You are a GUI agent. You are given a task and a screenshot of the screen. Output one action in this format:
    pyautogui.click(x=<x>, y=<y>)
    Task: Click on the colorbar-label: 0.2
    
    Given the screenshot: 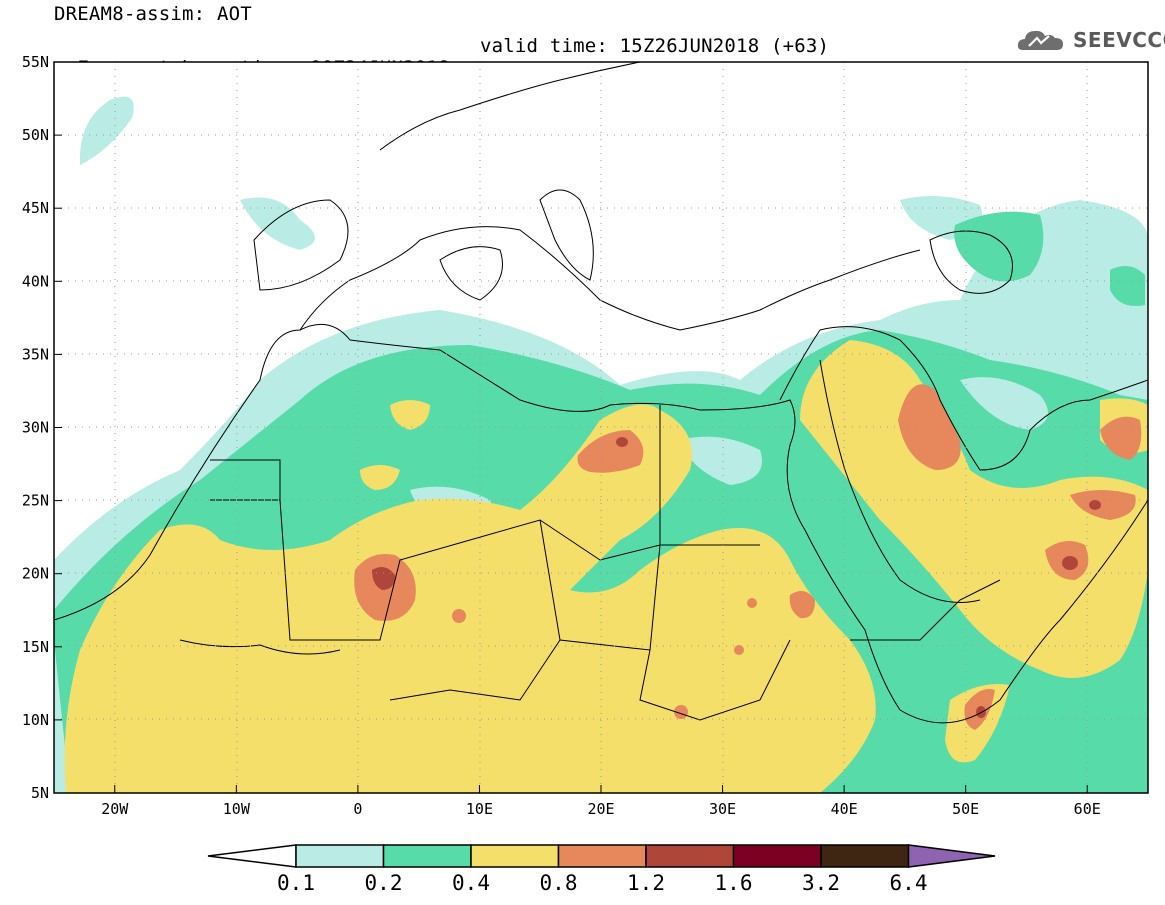 What is the action you would take?
    pyautogui.click(x=383, y=883)
    